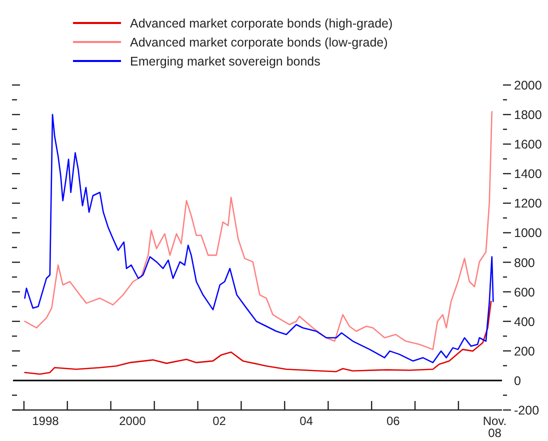  Describe the element at coordinates (524, 263) in the screenshot. I see `y-tick-label: 800` at that location.